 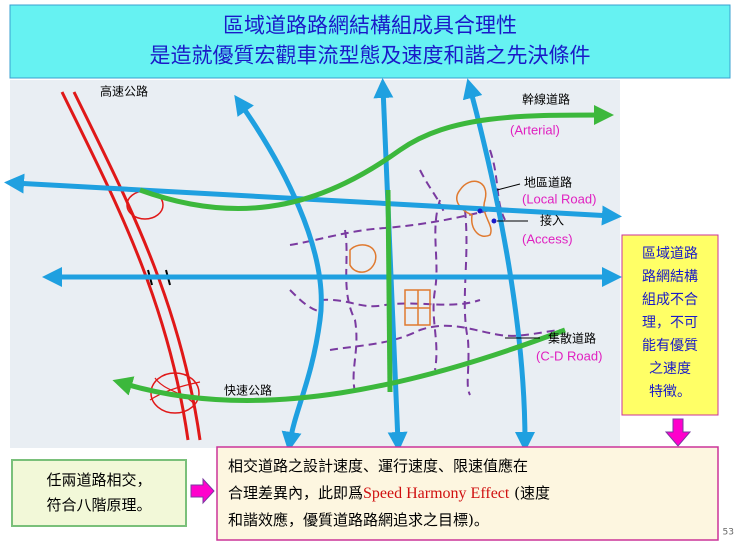 I want to click on bottom-note: 和諧效應，優質道路路網追求之目標)。, so click(x=358, y=520).